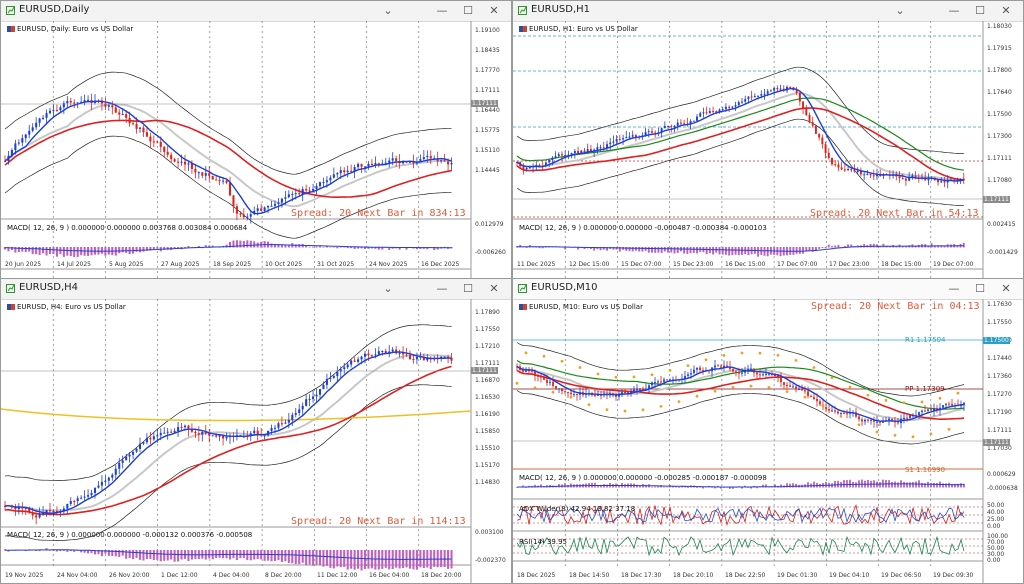 The height and width of the screenshot is (584, 1024). What do you see at coordinates (768, 11) in the screenshot?
I see `titlebar-h1: EURUSD,H1 ⌄ — ☐ ✕` at bounding box center [768, 11].